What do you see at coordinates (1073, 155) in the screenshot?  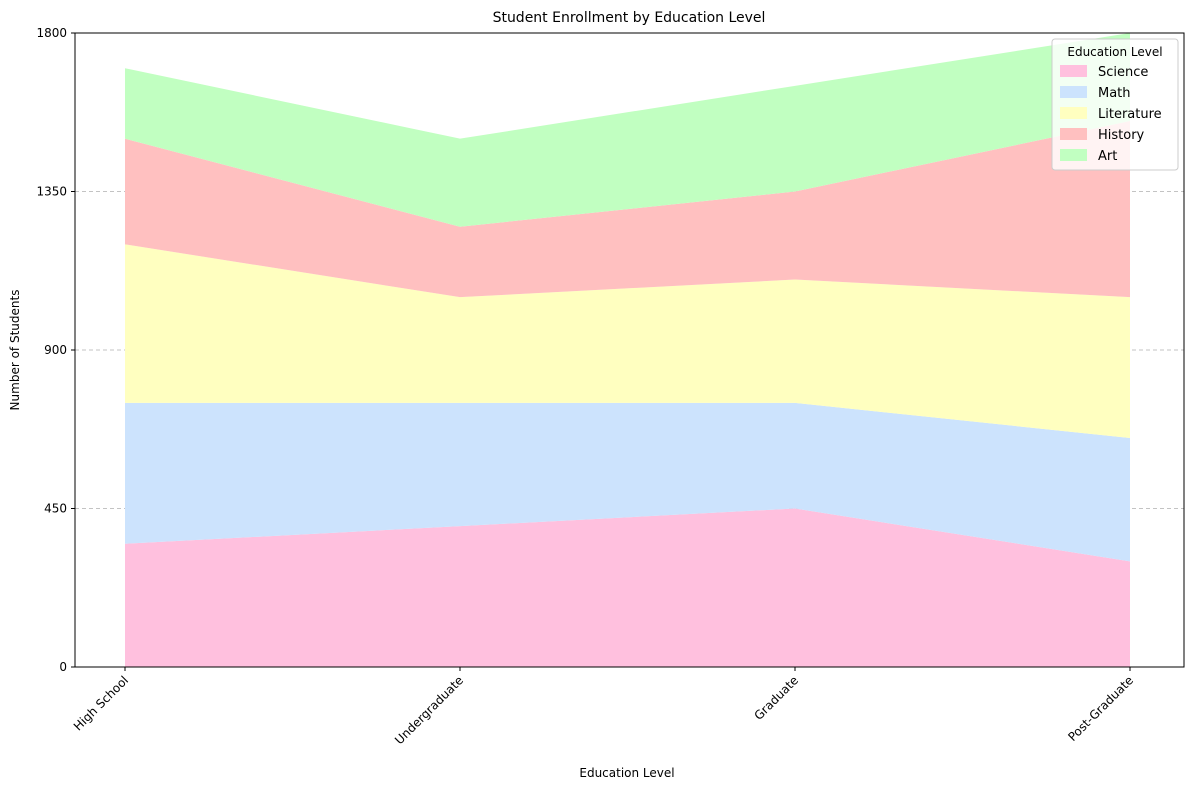 I see `legend-swatch-art` at bounding box center [1073, 155].